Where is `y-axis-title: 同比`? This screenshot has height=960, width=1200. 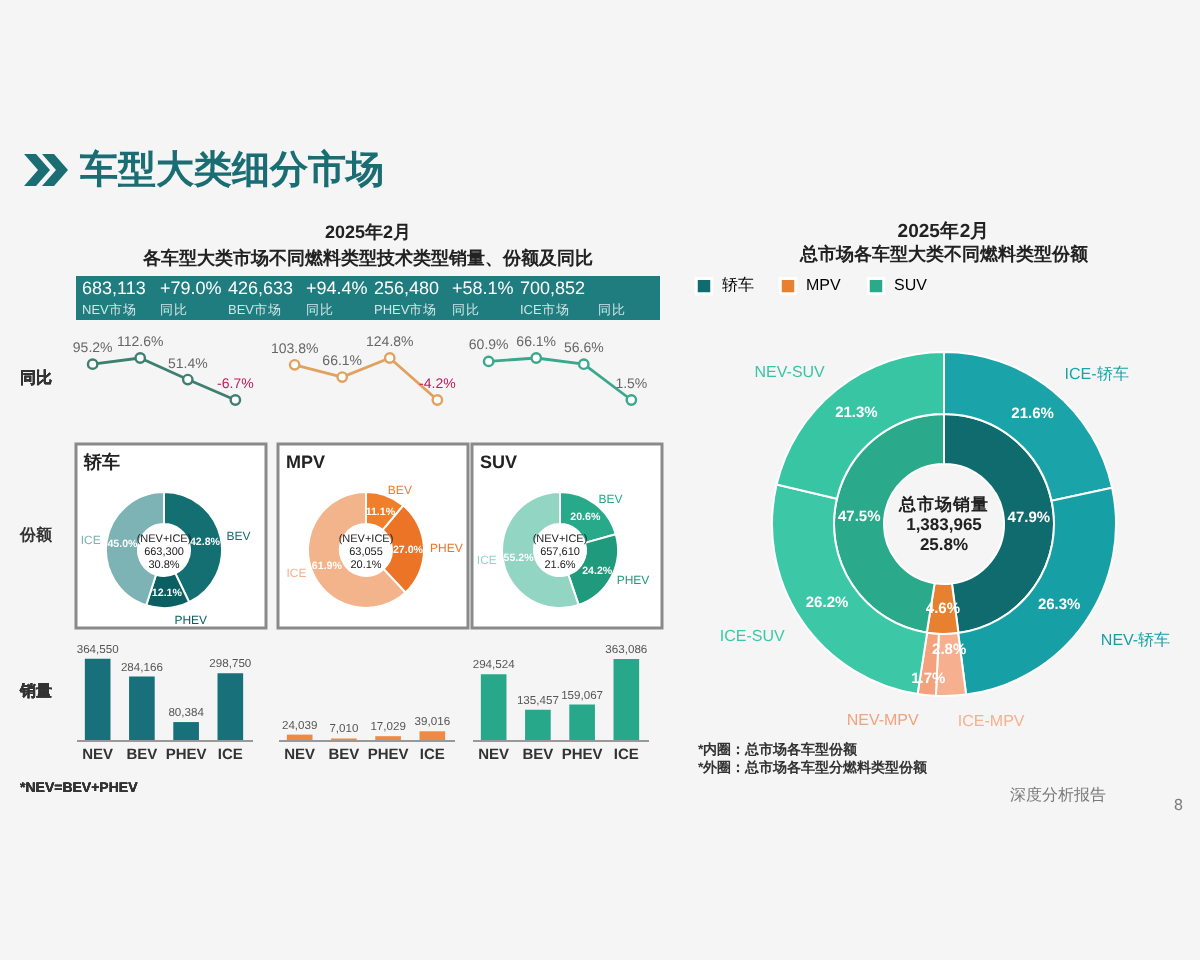
y-axis-title: 同比 is located at coordinates (36, 378).